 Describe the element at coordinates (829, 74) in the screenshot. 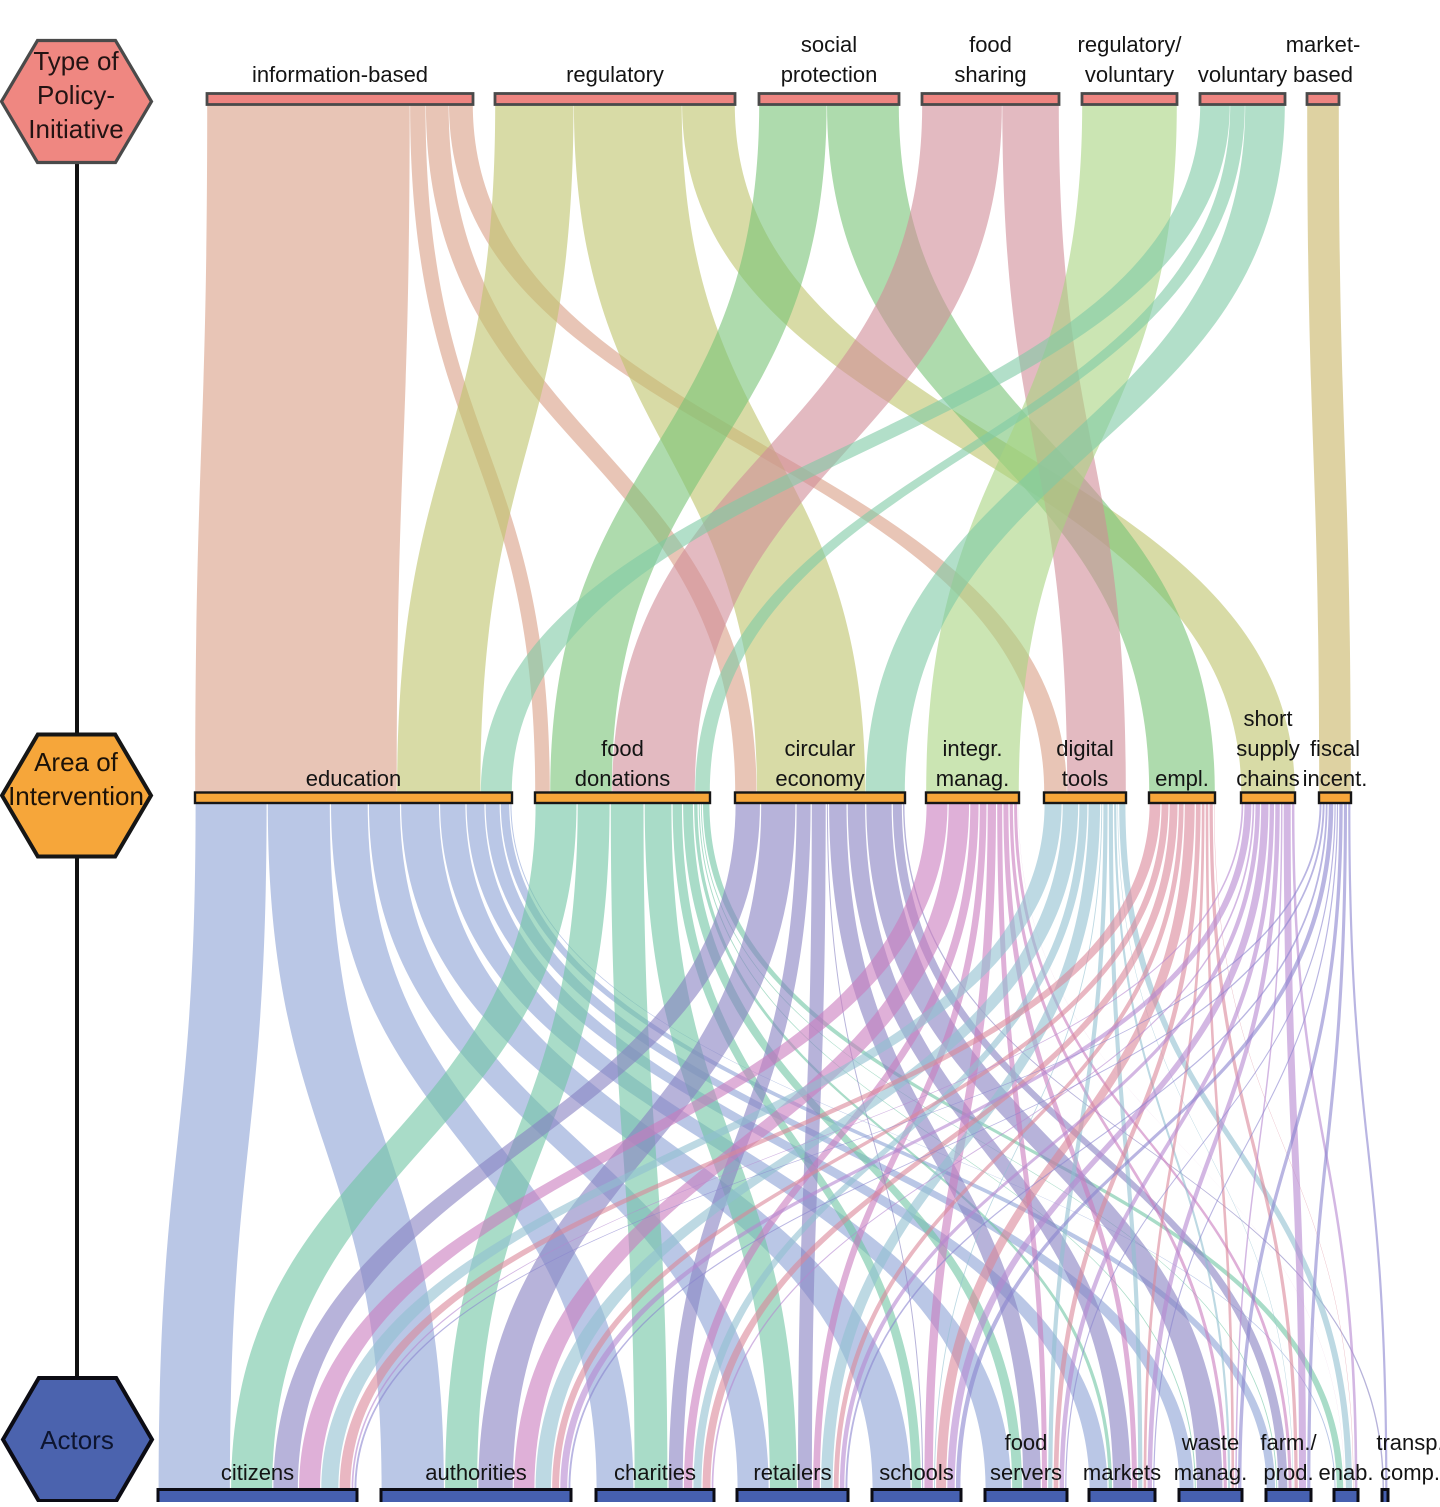

I see `svg-text: protection` at that location.